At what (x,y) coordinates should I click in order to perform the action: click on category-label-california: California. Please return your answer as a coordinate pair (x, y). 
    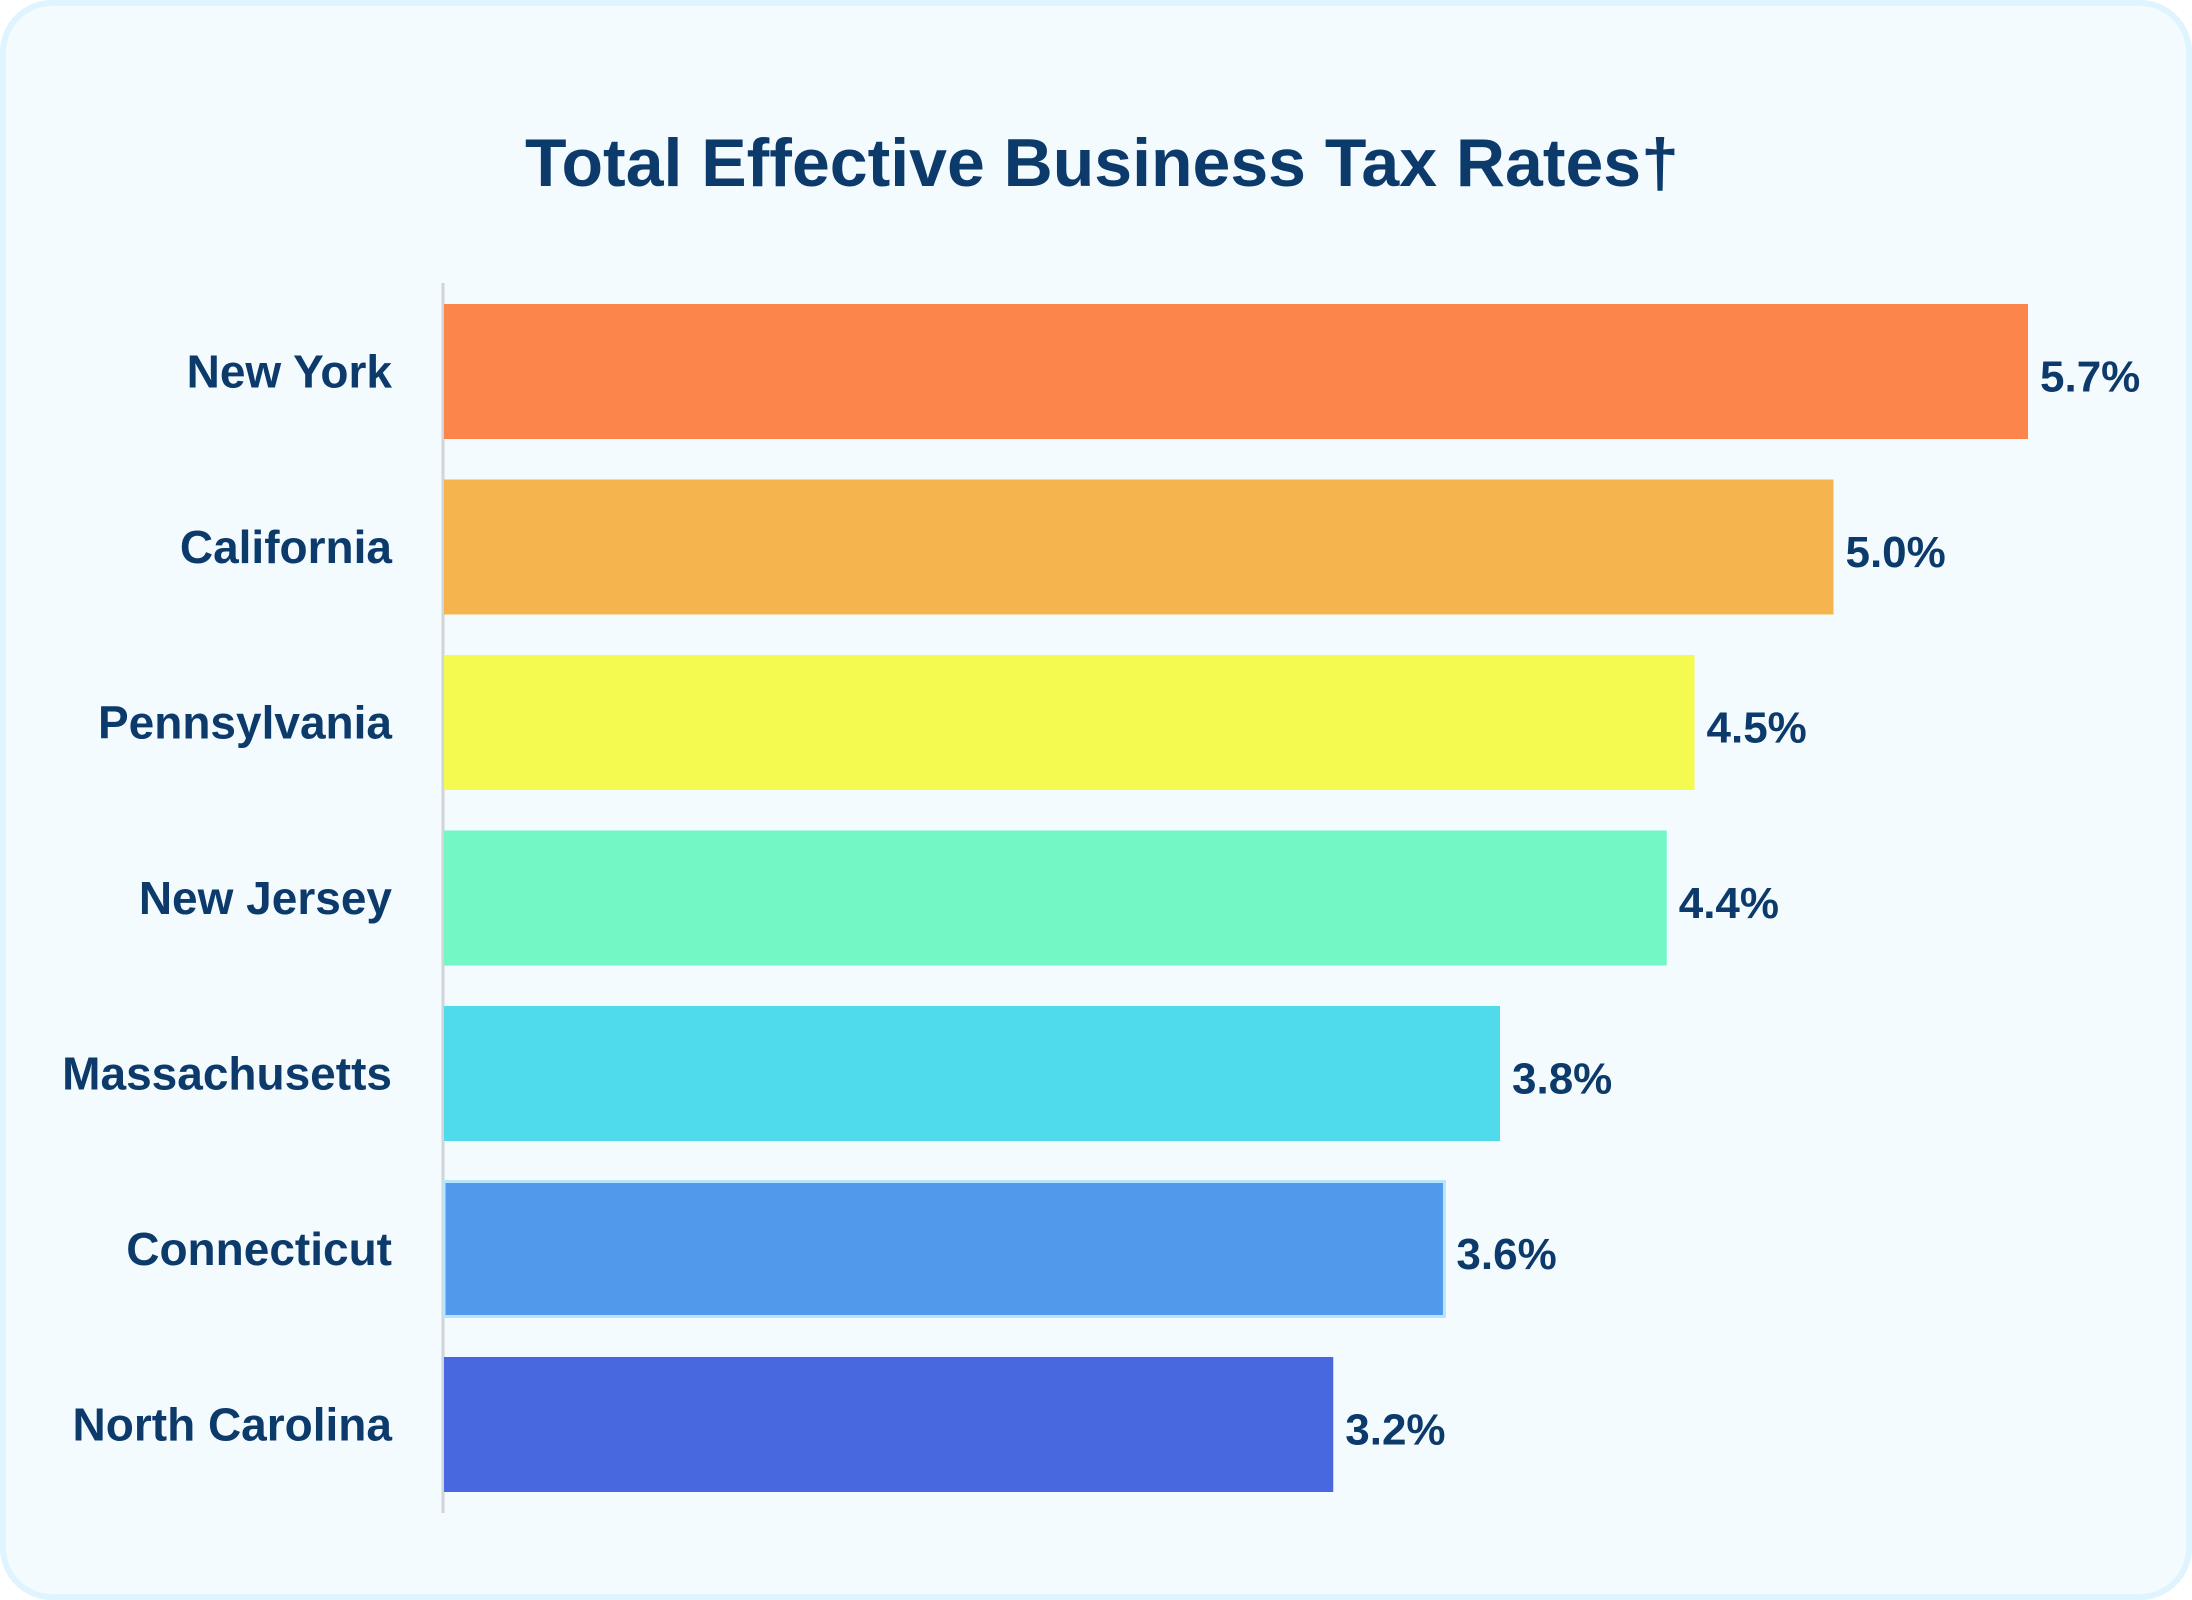
    Looking at the image, I should click on (286, 547).